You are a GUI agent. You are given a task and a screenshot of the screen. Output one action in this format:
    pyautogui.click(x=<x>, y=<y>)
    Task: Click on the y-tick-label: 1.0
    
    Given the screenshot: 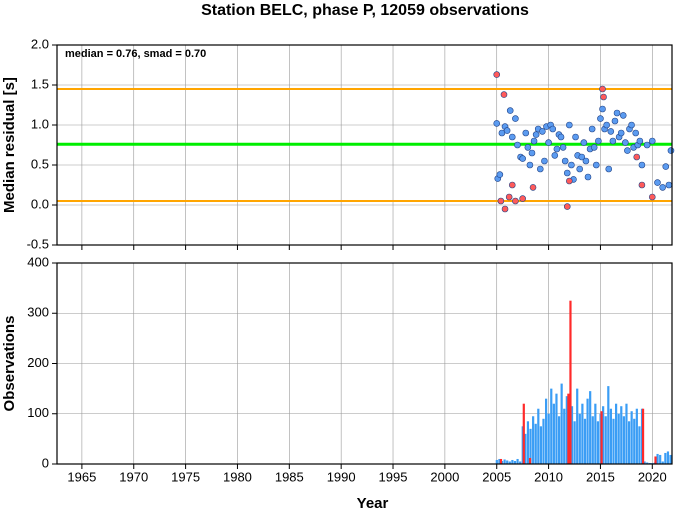 What is the action you would take?
    pyautogui.click(x=40, y=123)
    